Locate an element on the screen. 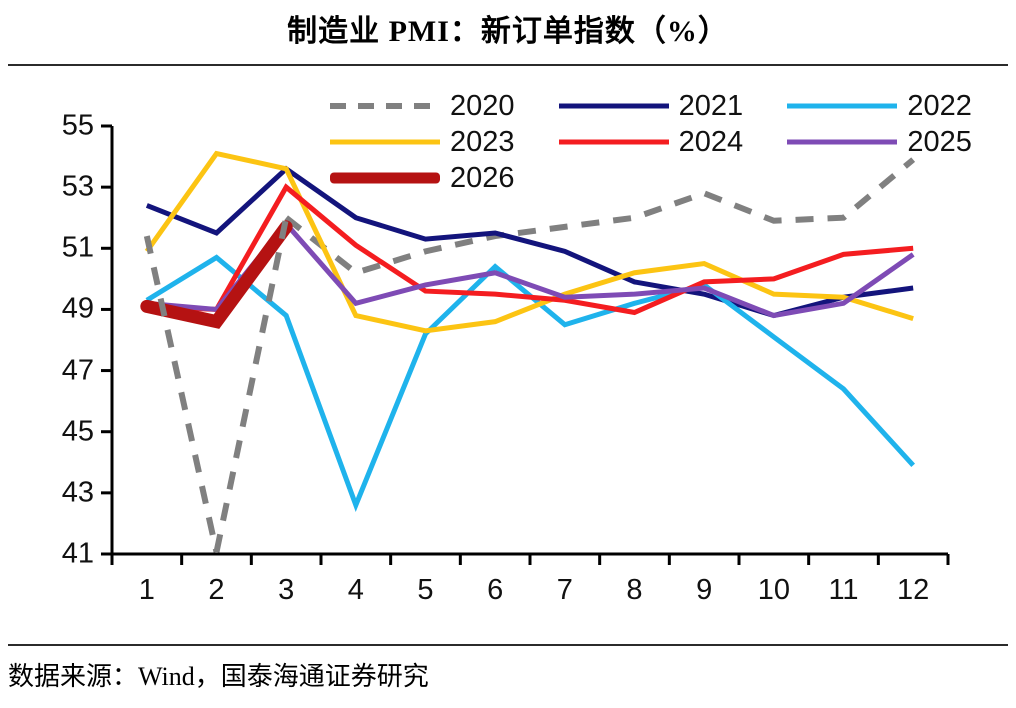 The image size is (1016, 708). y-axis-tick-label: 55 is located at coordinates (77, 125).